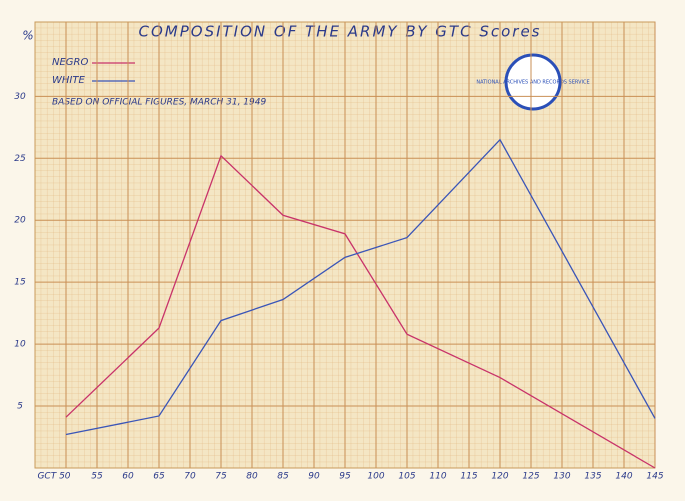 The height and width of the screenshot is (501, 685). Describe the element at coordinates (70, 62) in the screenshot. I see `legend-label: NEGRO` at that location.